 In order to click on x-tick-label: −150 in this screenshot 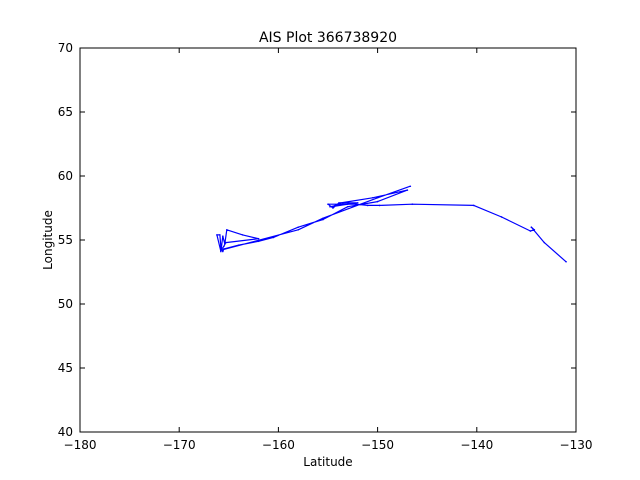, I will do `click(377, 445)`.